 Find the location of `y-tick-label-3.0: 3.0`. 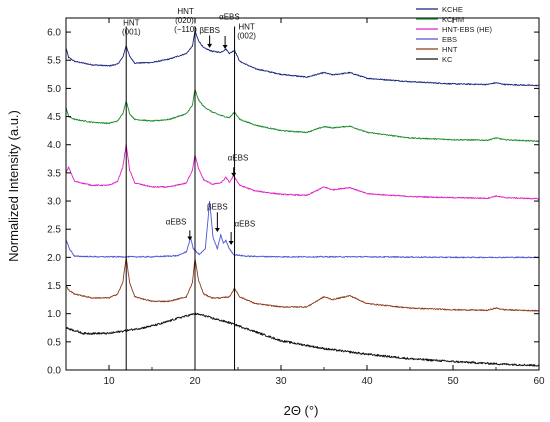

y-tick-label-3.0: 3.0 is located at coordinates (54, 202).